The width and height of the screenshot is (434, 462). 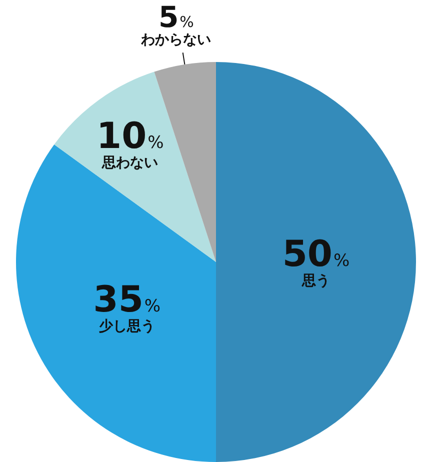 What do you see at coordinates (176, 40) in the screenshot?
I see `slice-label: わからない` at bounding box center [176, 40].